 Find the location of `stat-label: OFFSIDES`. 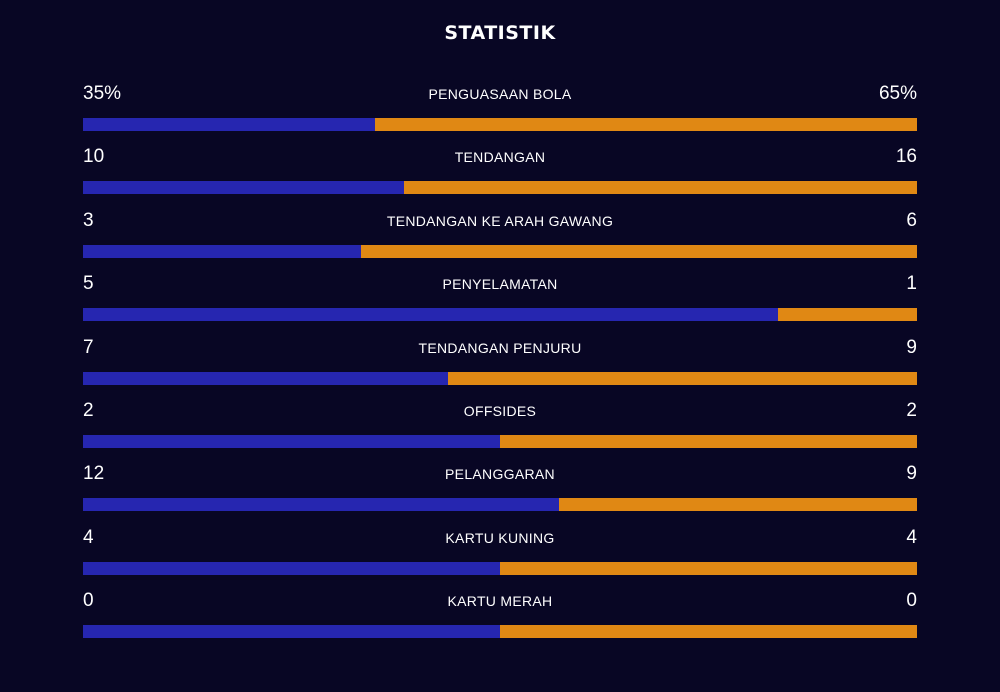

stat-label: OFFSIDES is located at coordinates (500, 410).